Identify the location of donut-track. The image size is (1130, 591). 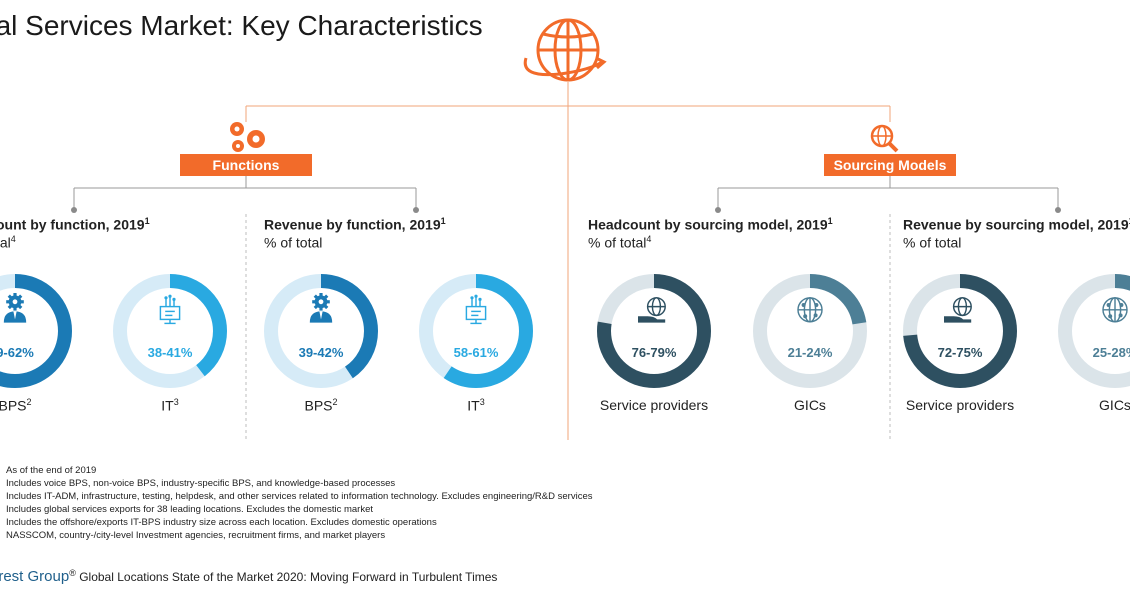
(1094, 331).